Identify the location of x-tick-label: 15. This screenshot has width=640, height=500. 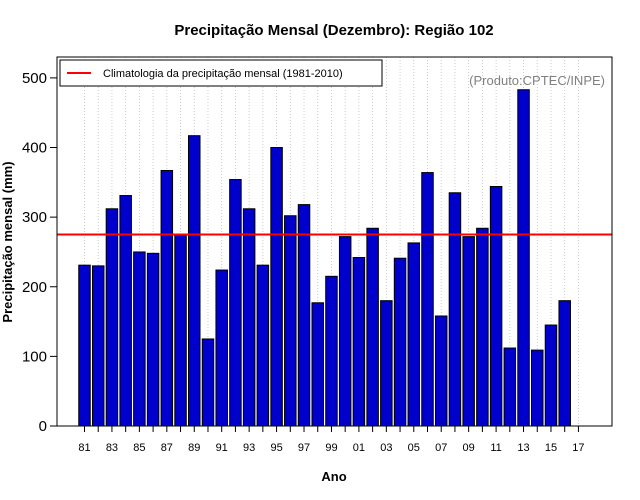
(551, 448).